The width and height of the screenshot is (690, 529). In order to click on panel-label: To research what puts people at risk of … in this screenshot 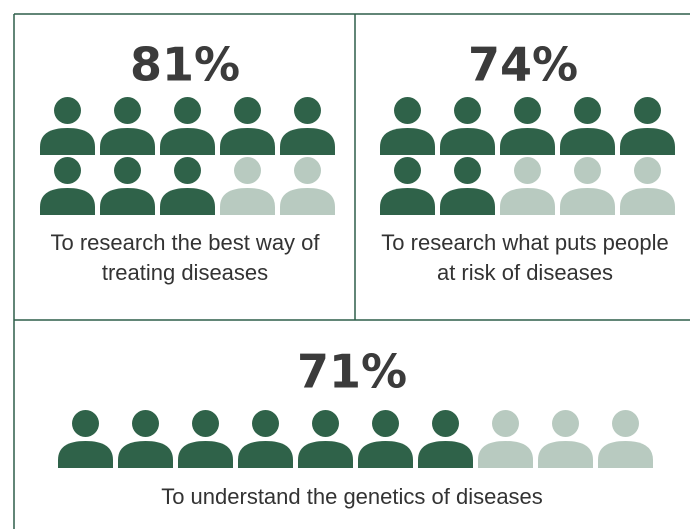, I will do `click(525, 257)`.